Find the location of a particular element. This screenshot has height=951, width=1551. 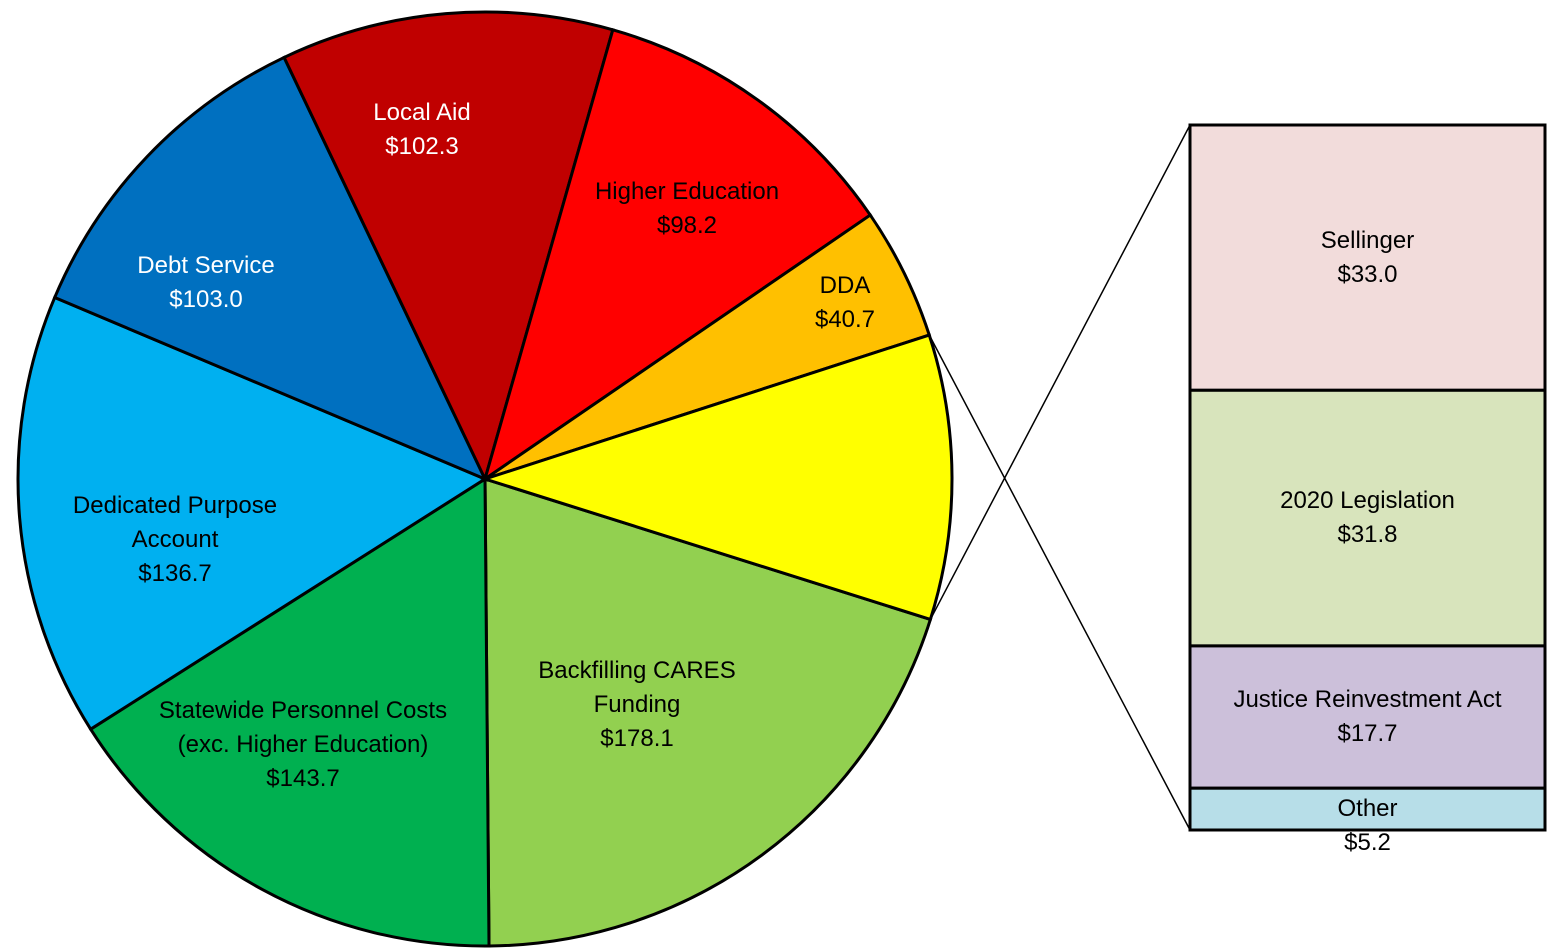

data-label: Backfilling CARES Funding $178.1 is located at coordinates (637, 705).